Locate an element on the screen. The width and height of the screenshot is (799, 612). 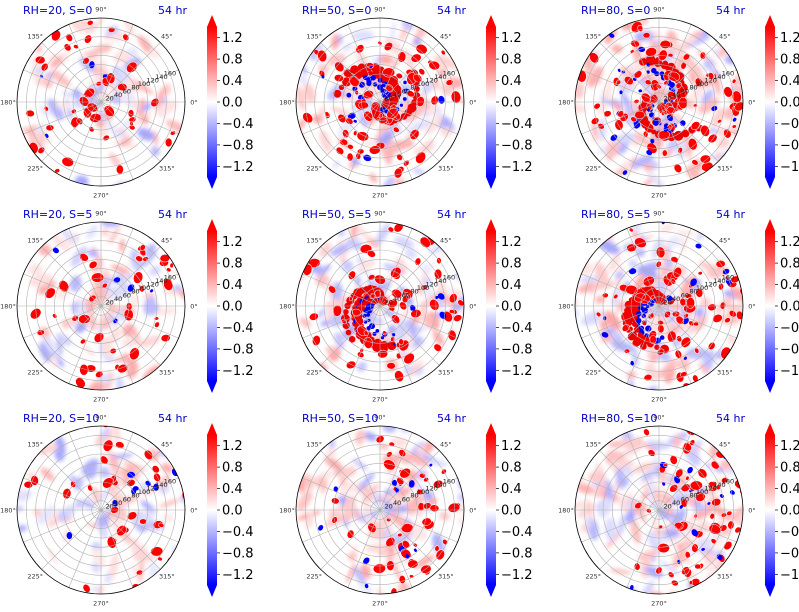
angular-tick-label: 315° is located at coordinates (446, 372).